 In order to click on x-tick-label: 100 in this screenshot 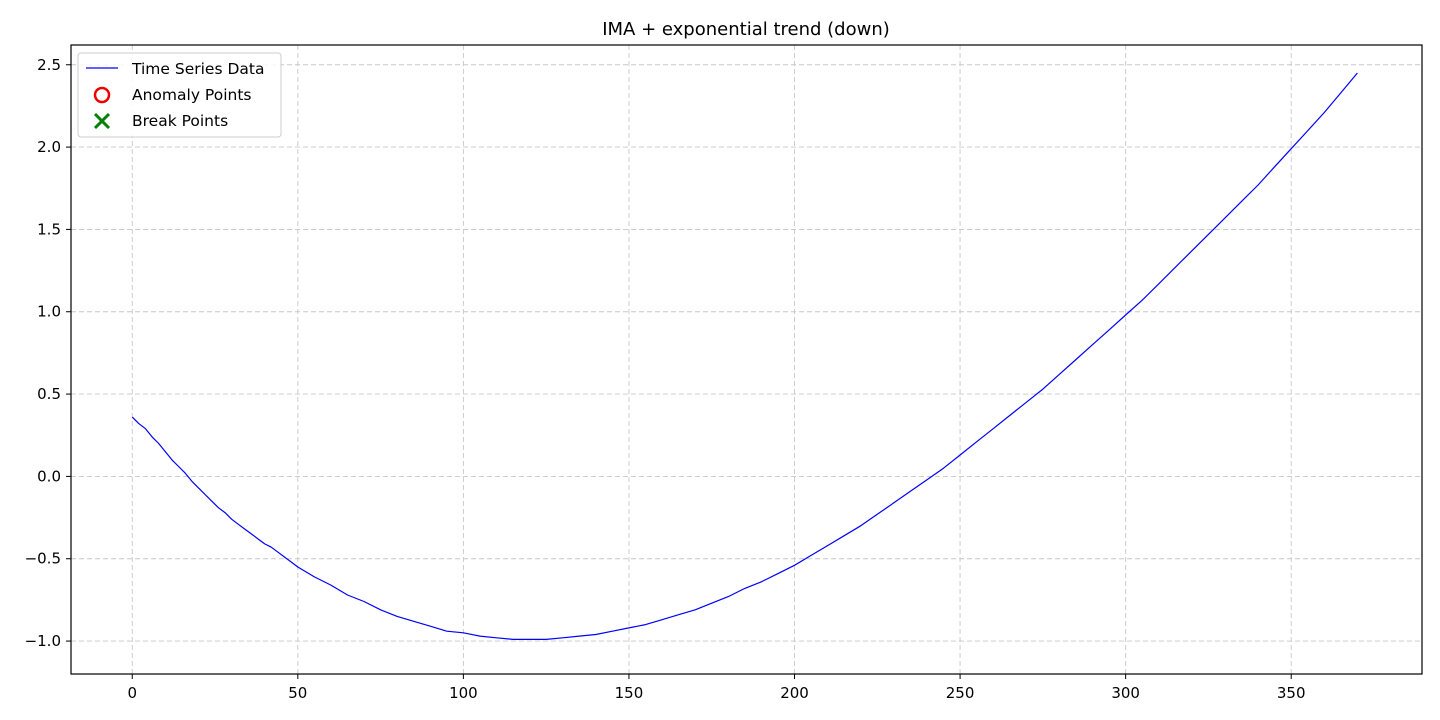, I will do `click(463, 693)`.